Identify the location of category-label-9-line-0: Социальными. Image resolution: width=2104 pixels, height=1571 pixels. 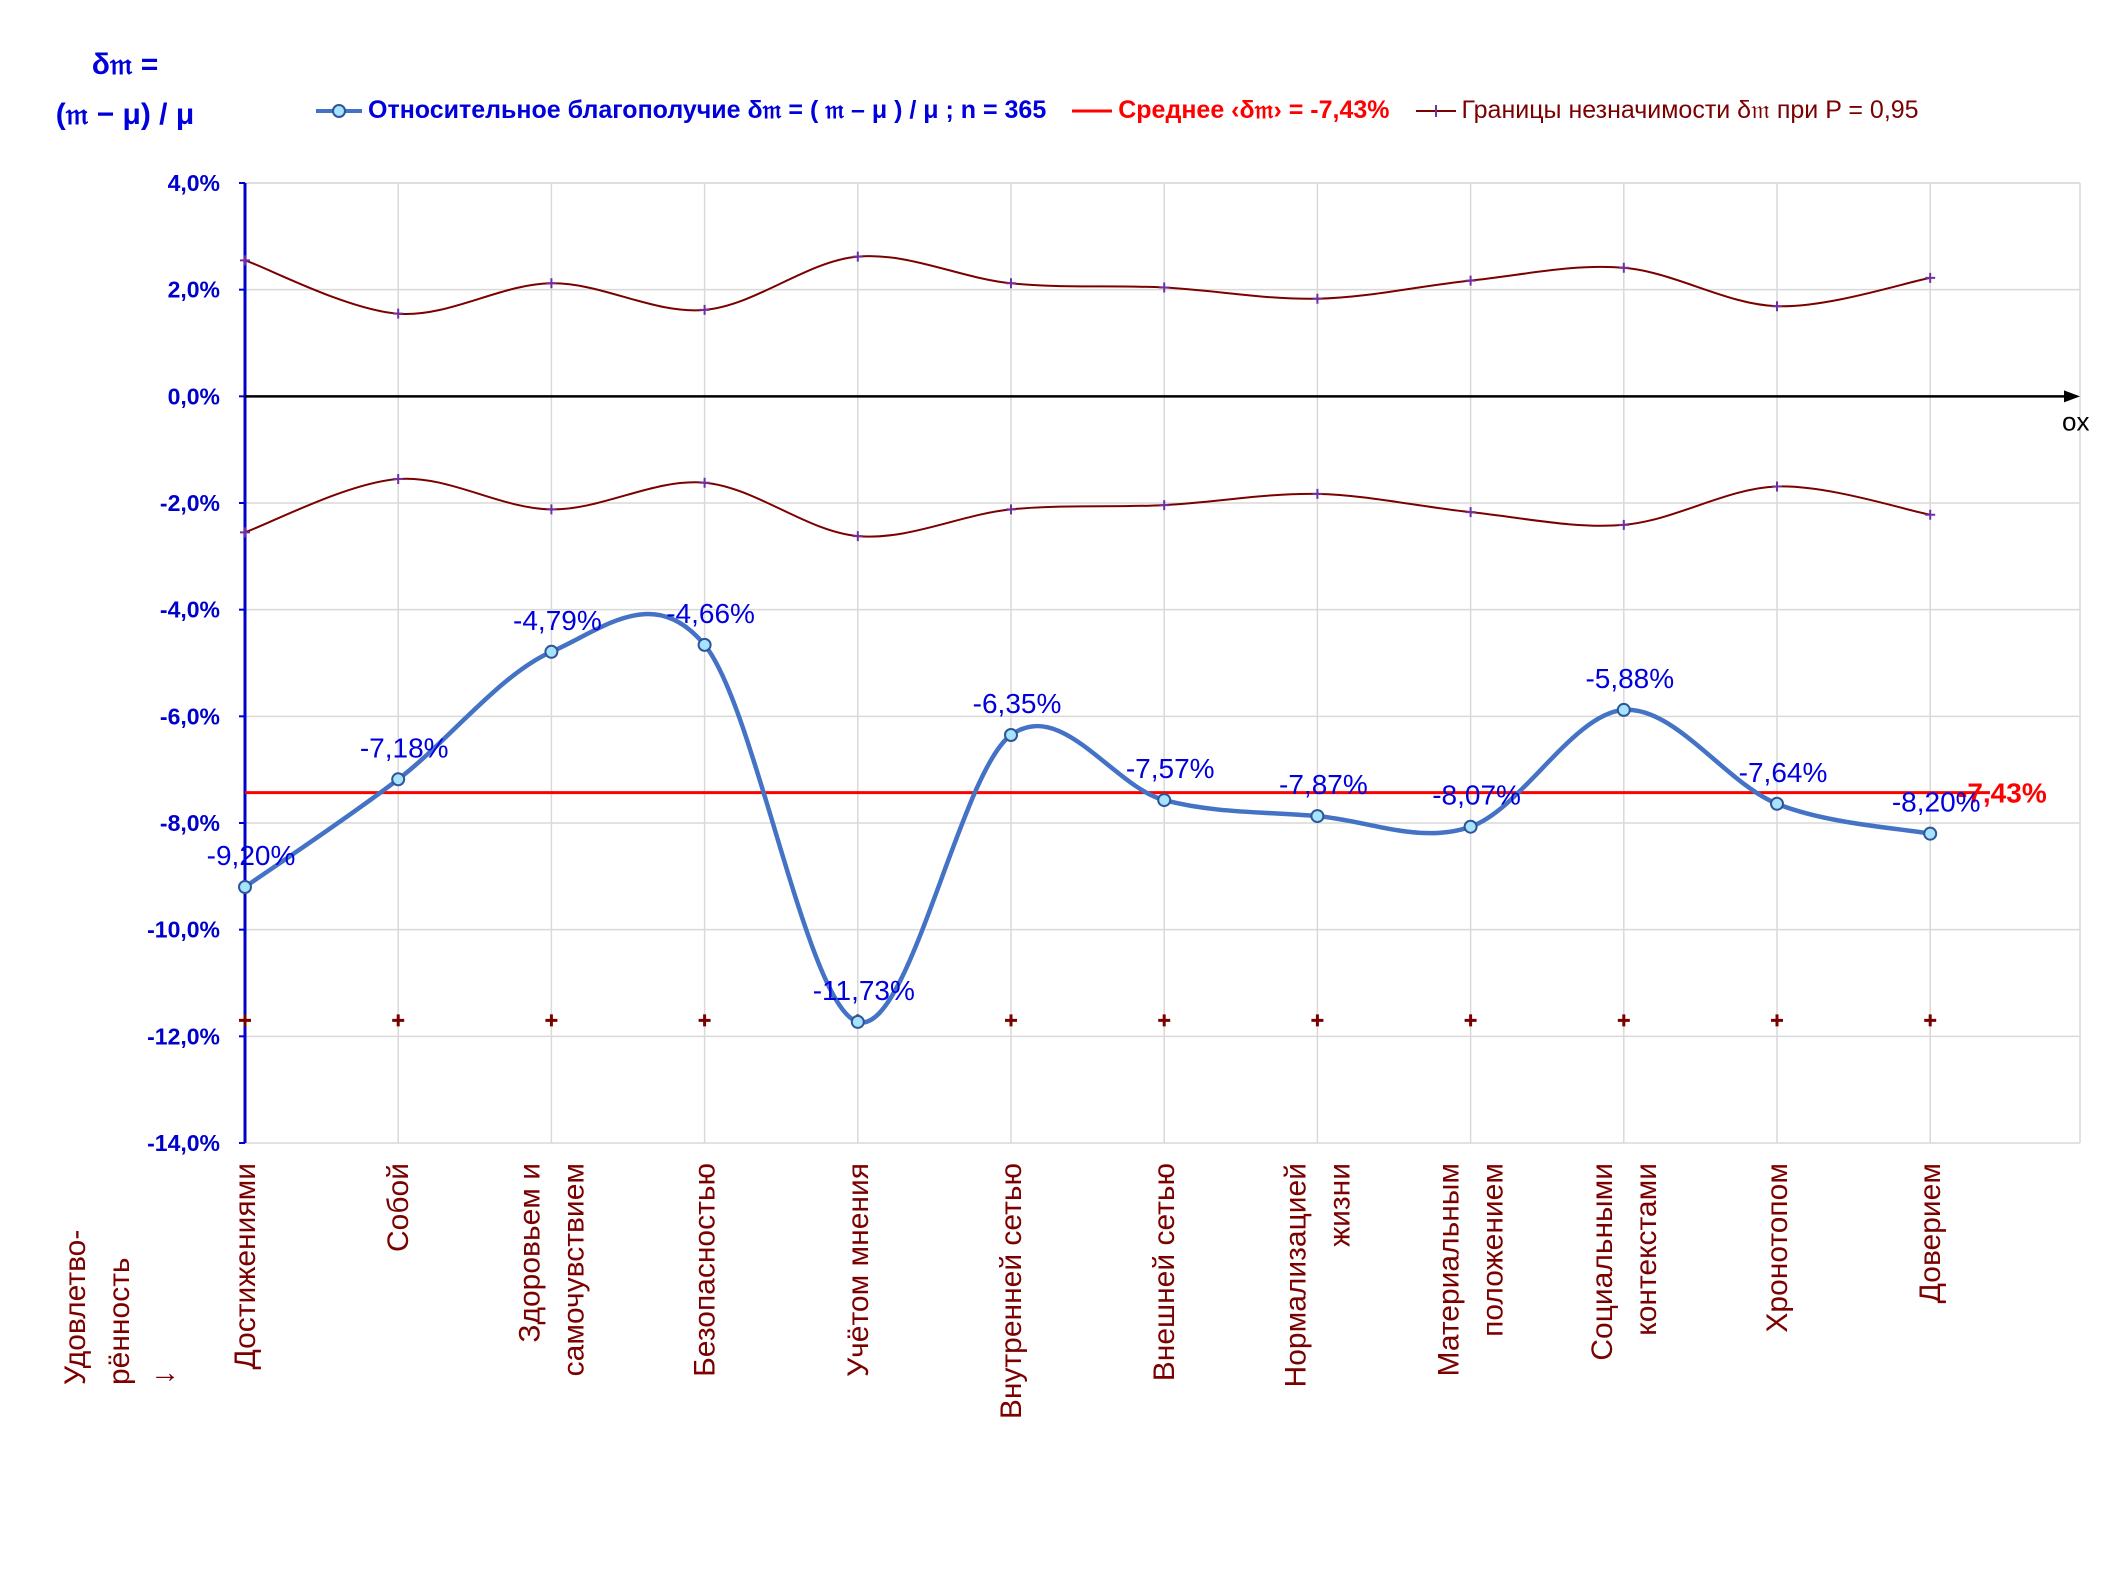
(1602, 1262).